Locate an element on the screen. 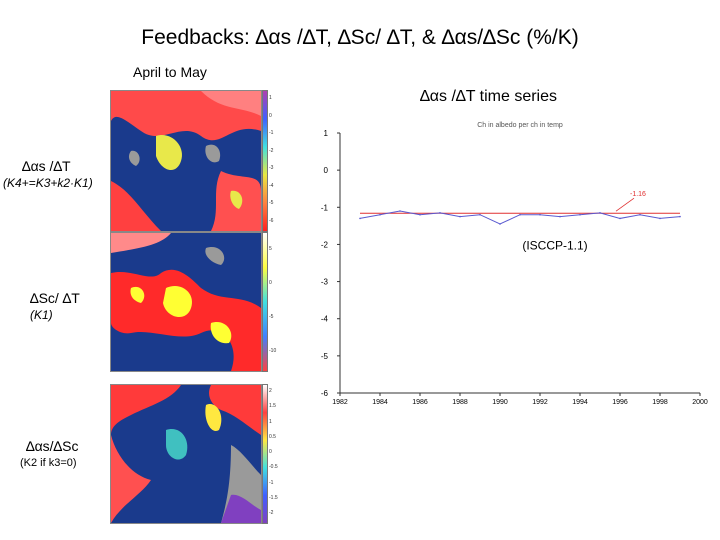 The image size is (720, 540). y-tick-label: -2 is located at coordinates (325, 244).